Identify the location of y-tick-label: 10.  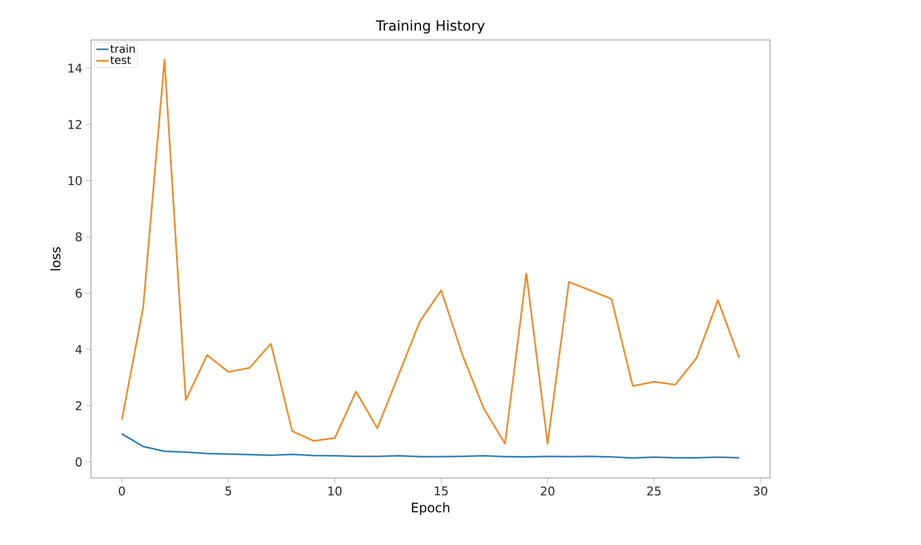
(75, 181).